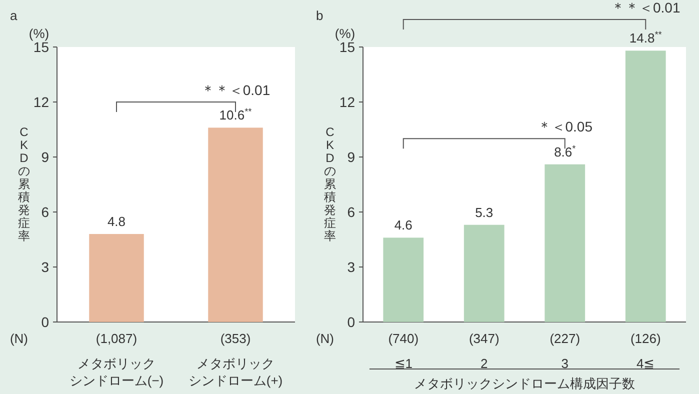  What do you see at coordinates (235, 114) in the screenshot?
I see `data-label: 10.6$^{**}$` at bounding box center [235, 114].